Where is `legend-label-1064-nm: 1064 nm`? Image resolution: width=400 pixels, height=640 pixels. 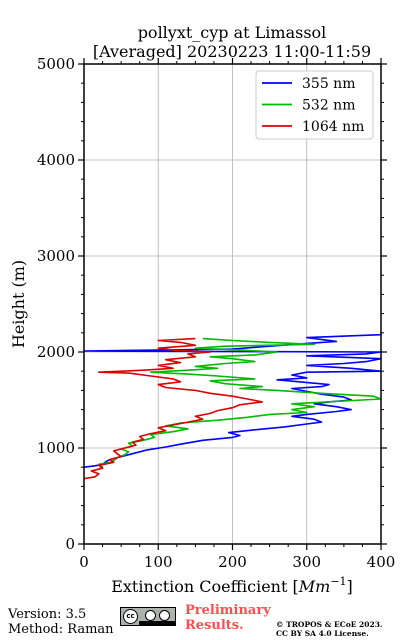
legend-label-1064-nm: 1064 nm is located at coordinates (333, 127).